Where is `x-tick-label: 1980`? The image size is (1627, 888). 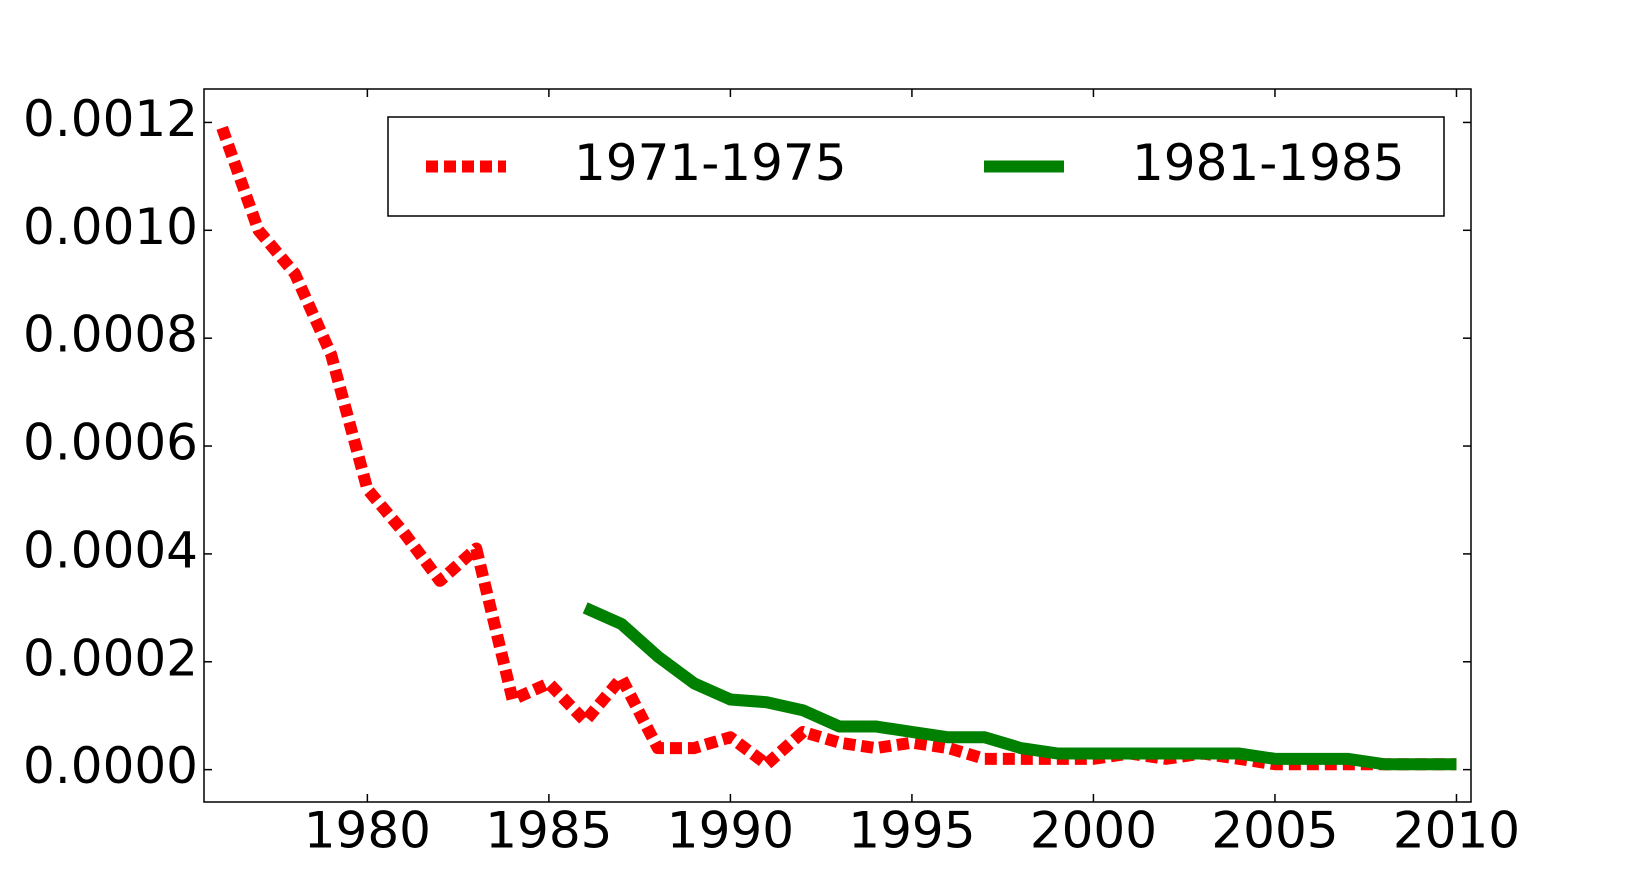 x-tick-label: 1980 is located at coordinates (367, 831).